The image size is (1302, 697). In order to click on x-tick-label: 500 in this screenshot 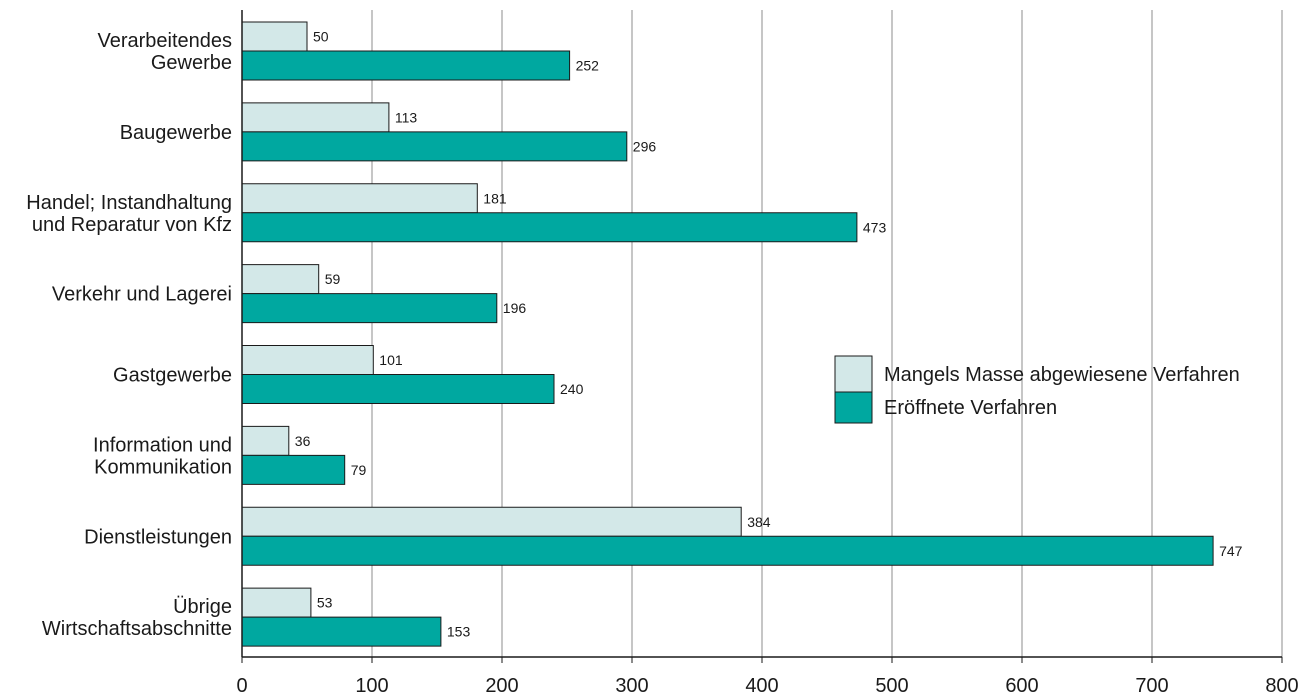, I will do `click(891, 686)`.